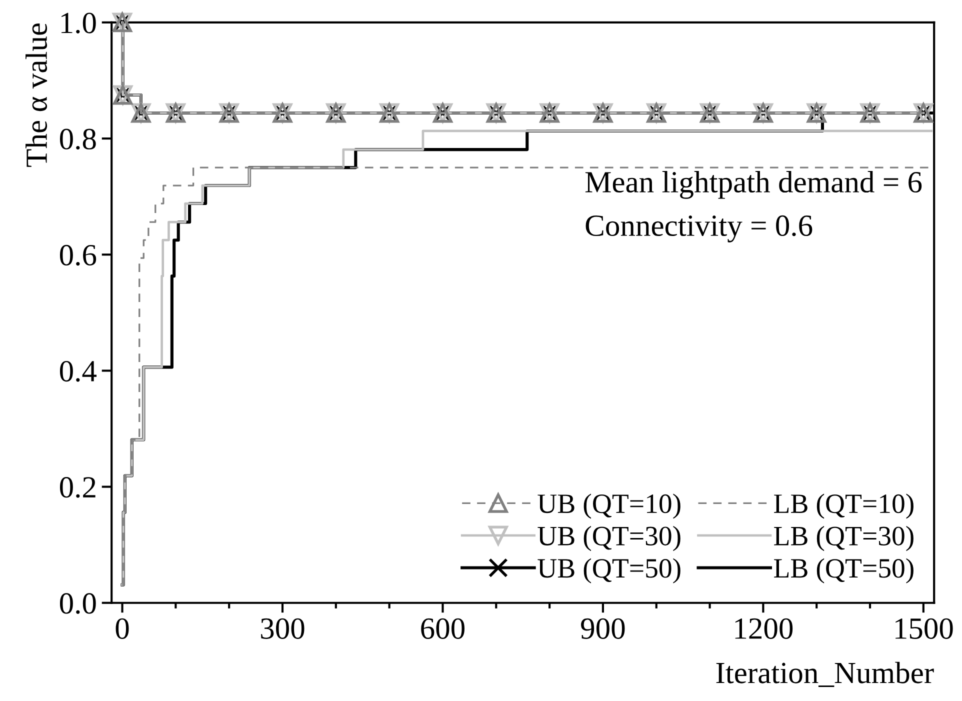 The image size is (962, 701). Describe the element at coordinates (753, 185) in the screenshot. I see `annotation: Mean lightpath demand = 6` at that location.